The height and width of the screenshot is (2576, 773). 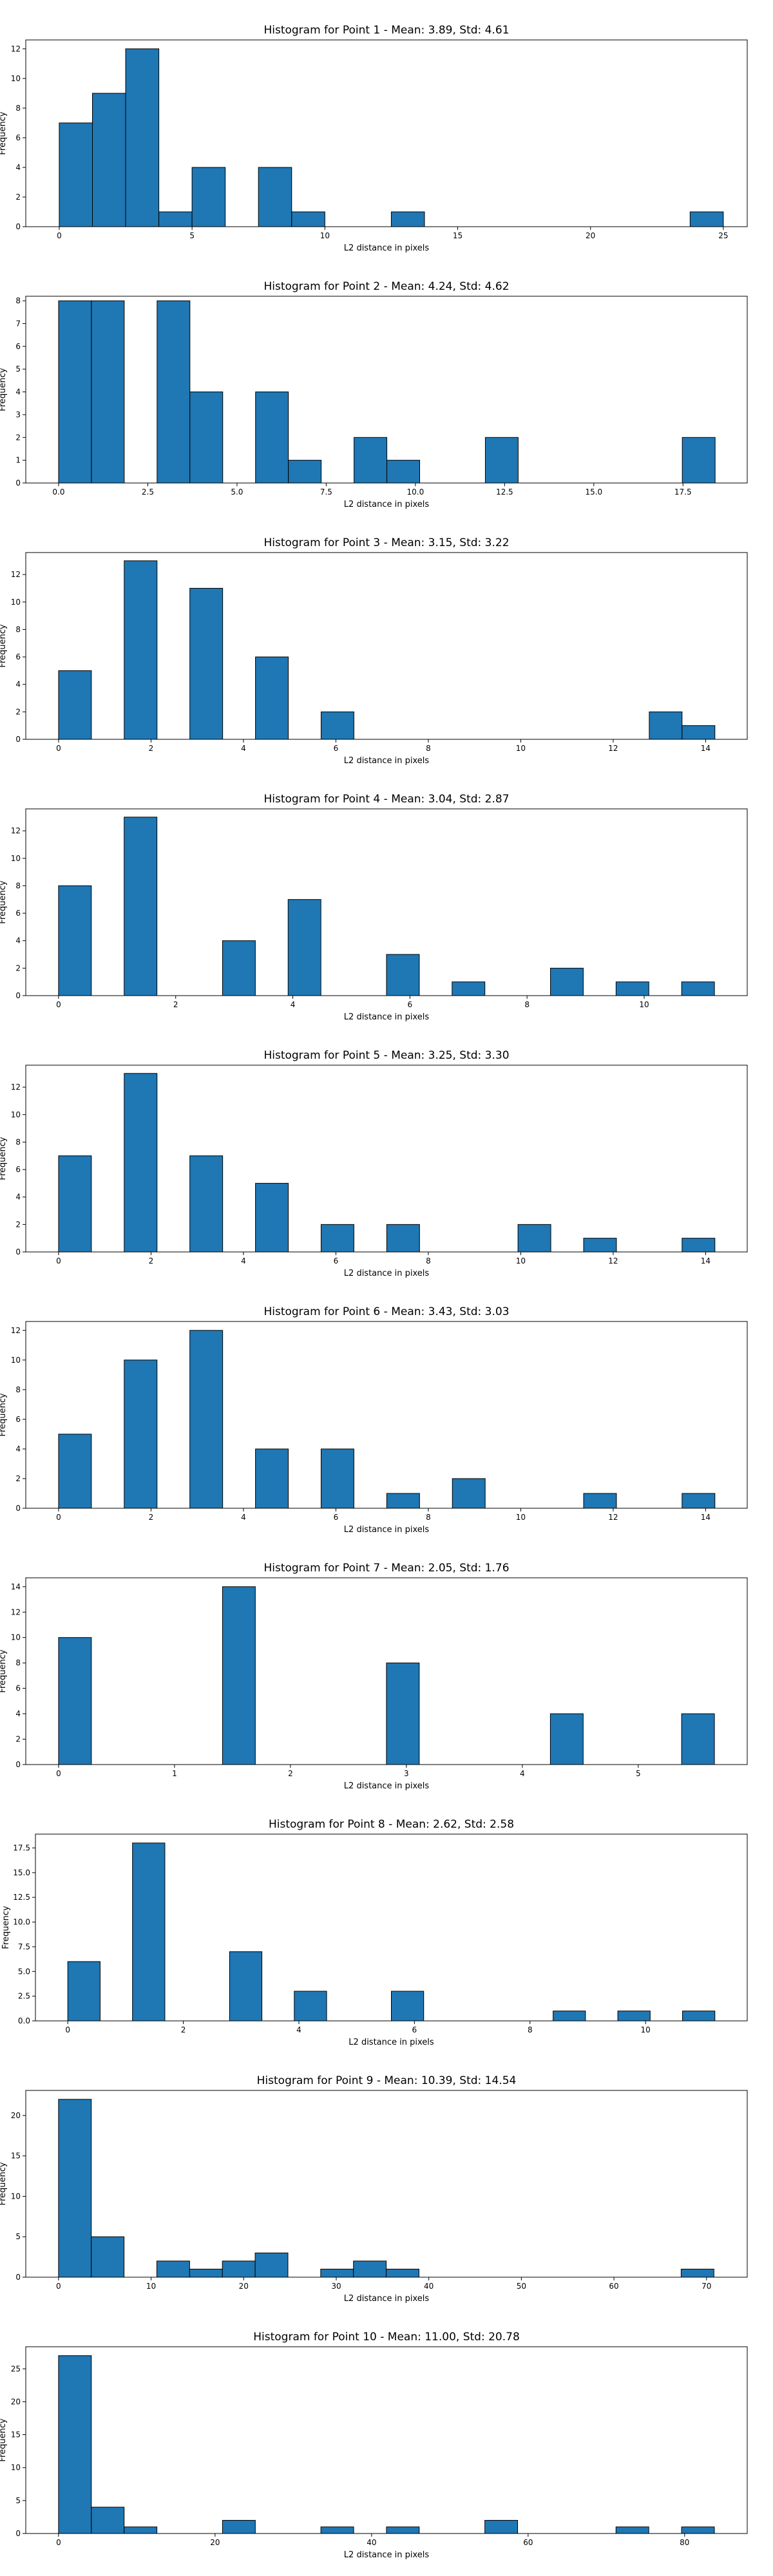 I want to click on x-tick-label: 30, so click(x=336, y=2286).